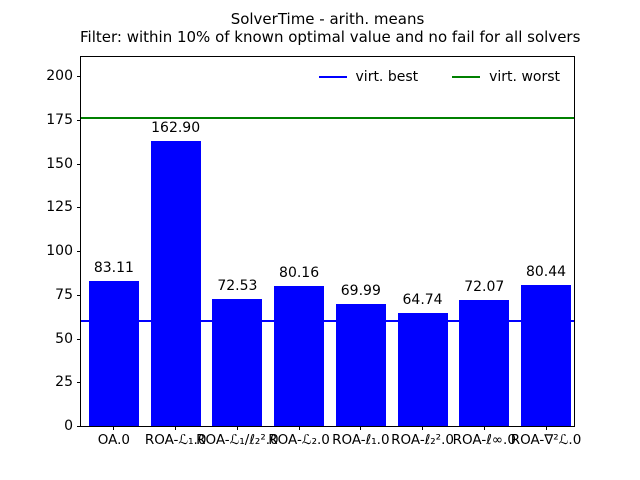 Image resolution: width=640 pixels, height=480 pixels. I want to click on x-tick-label: ROA-ℓ∞.0, so click(484, 440).